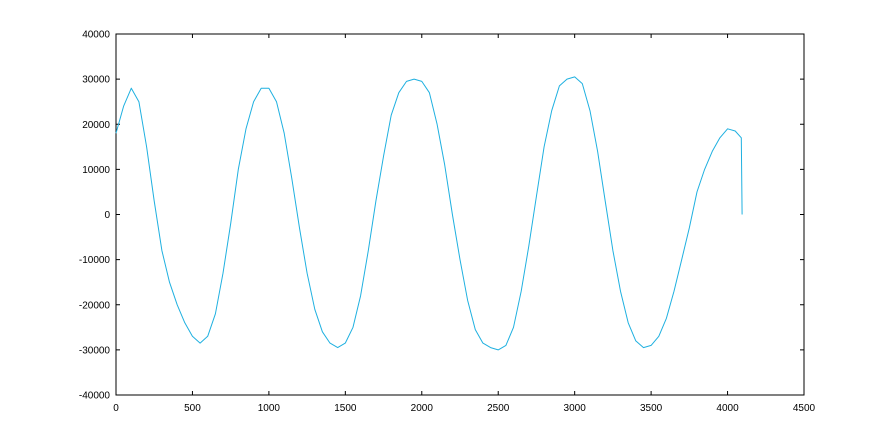 This screenshot has height=444, width=888. Describe the element at coordinates (96, 170) in the screenshot. I see `y-tick-label: 10000` at that location.